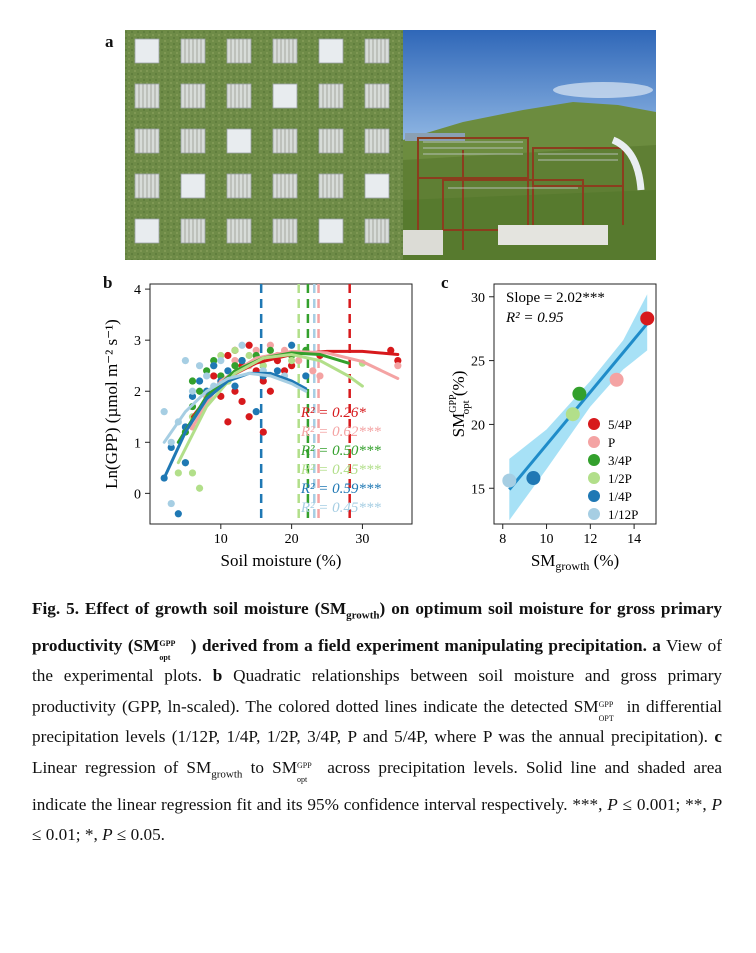 The width and height of the screenshot is (756, 953). I want to click on r2-label-1/2P: R² = 0.45***, so click(341, 470).